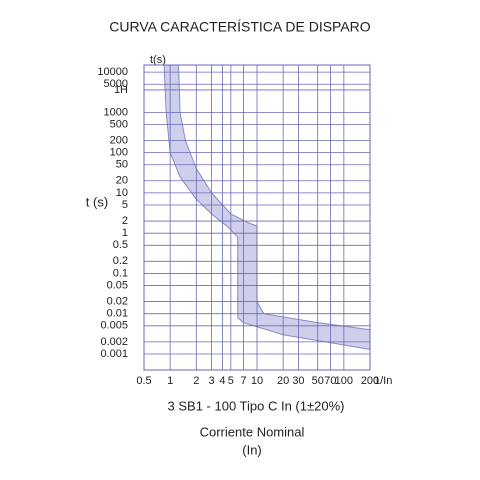  I want to click on y-tick-label: 50, so click(122, 165).